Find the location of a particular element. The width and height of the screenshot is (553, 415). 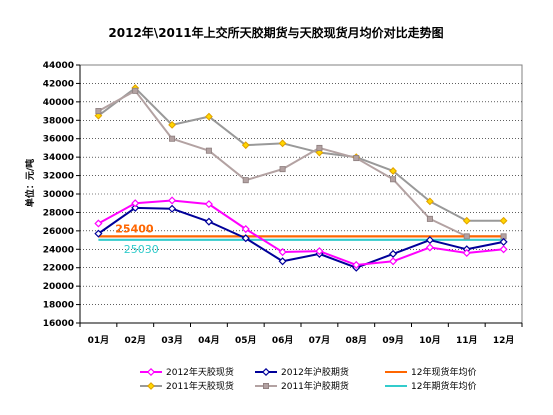

y-tick-label: 18000 is located at coordinates (58, 306).